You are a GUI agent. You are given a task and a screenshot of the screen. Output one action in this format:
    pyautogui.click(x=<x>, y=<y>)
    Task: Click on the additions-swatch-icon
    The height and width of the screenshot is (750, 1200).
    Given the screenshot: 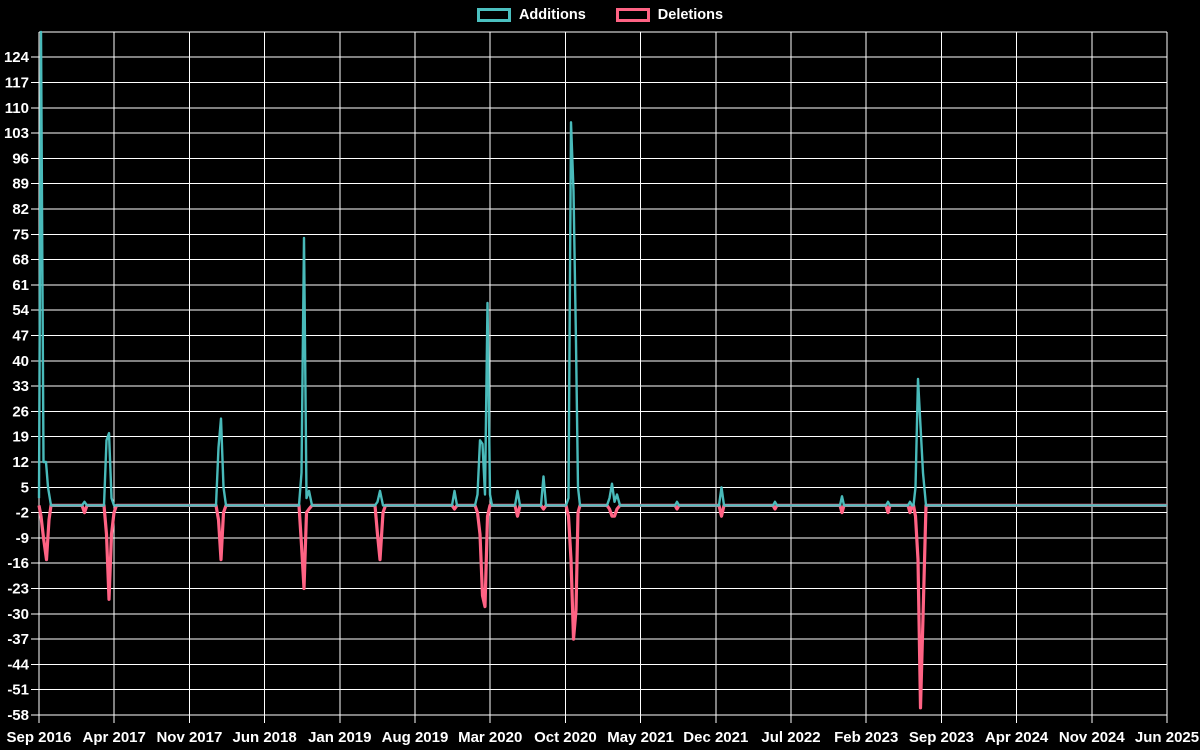 What is the action you would take?
    pyautogui.click(x=493, y=15)
    